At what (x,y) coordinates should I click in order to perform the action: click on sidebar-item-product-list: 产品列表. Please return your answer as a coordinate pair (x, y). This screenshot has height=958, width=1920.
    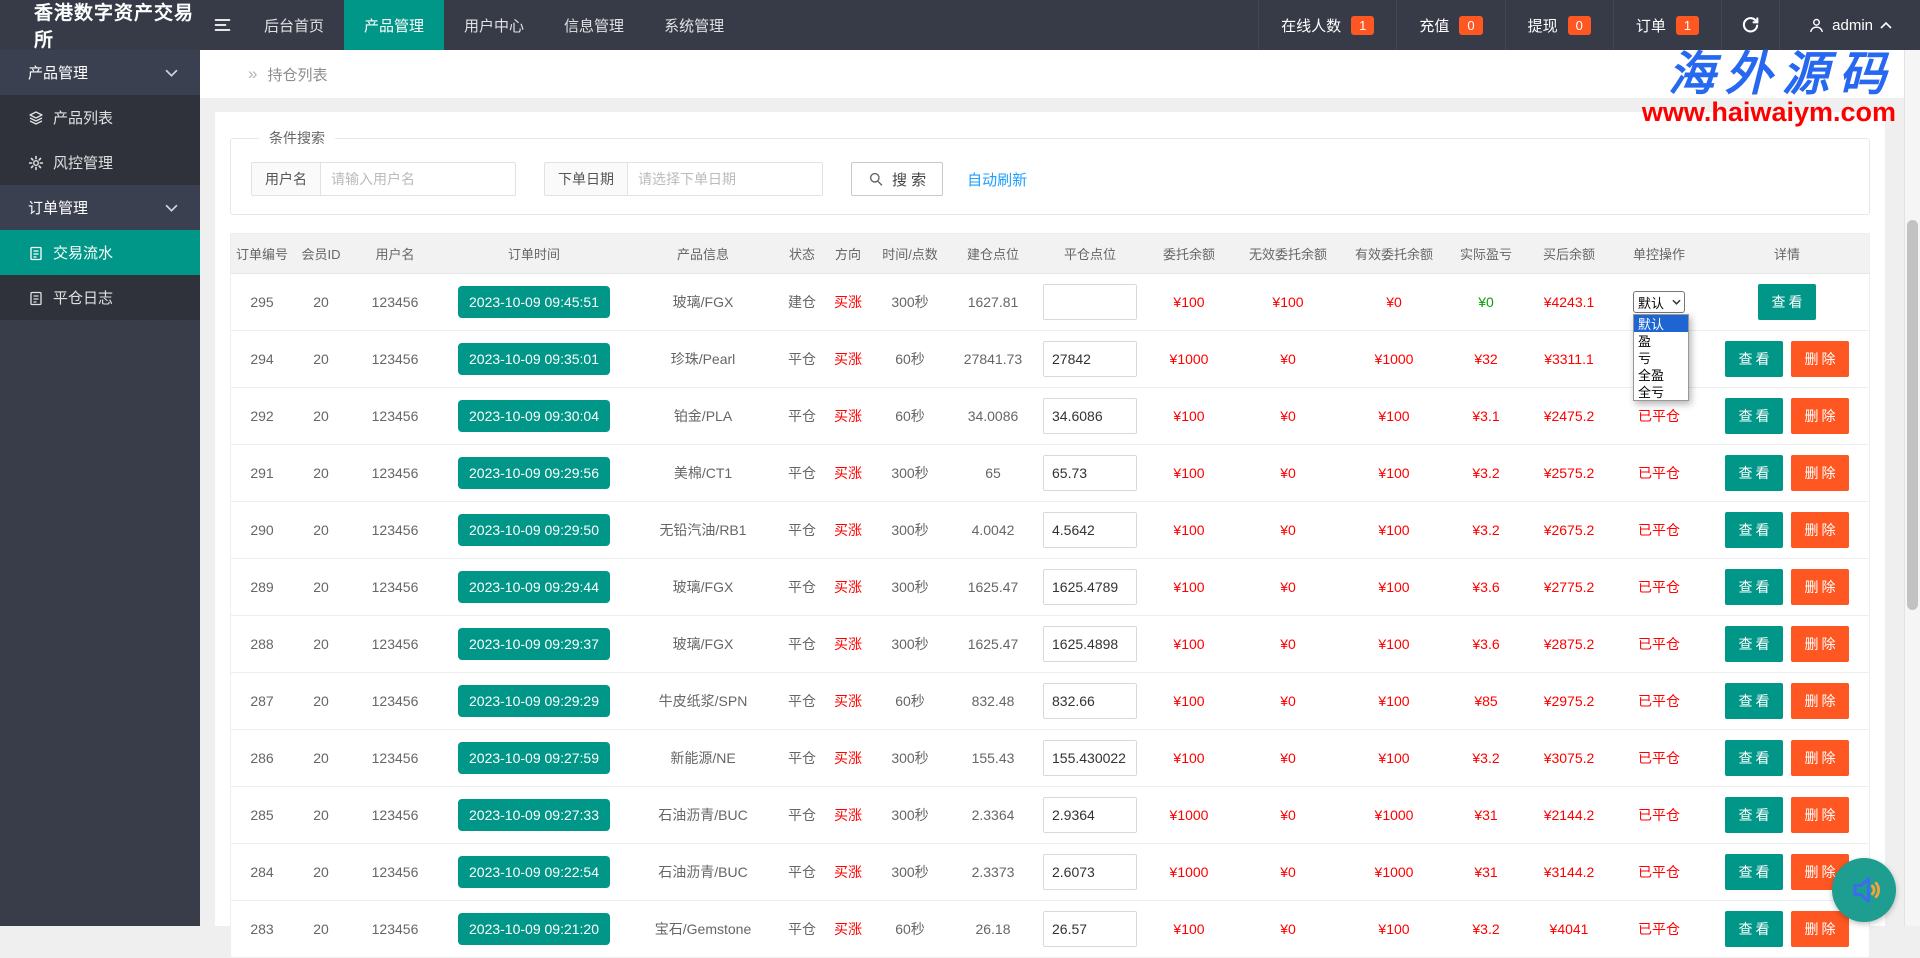
    Looking at the image, I should click on (100, 117).